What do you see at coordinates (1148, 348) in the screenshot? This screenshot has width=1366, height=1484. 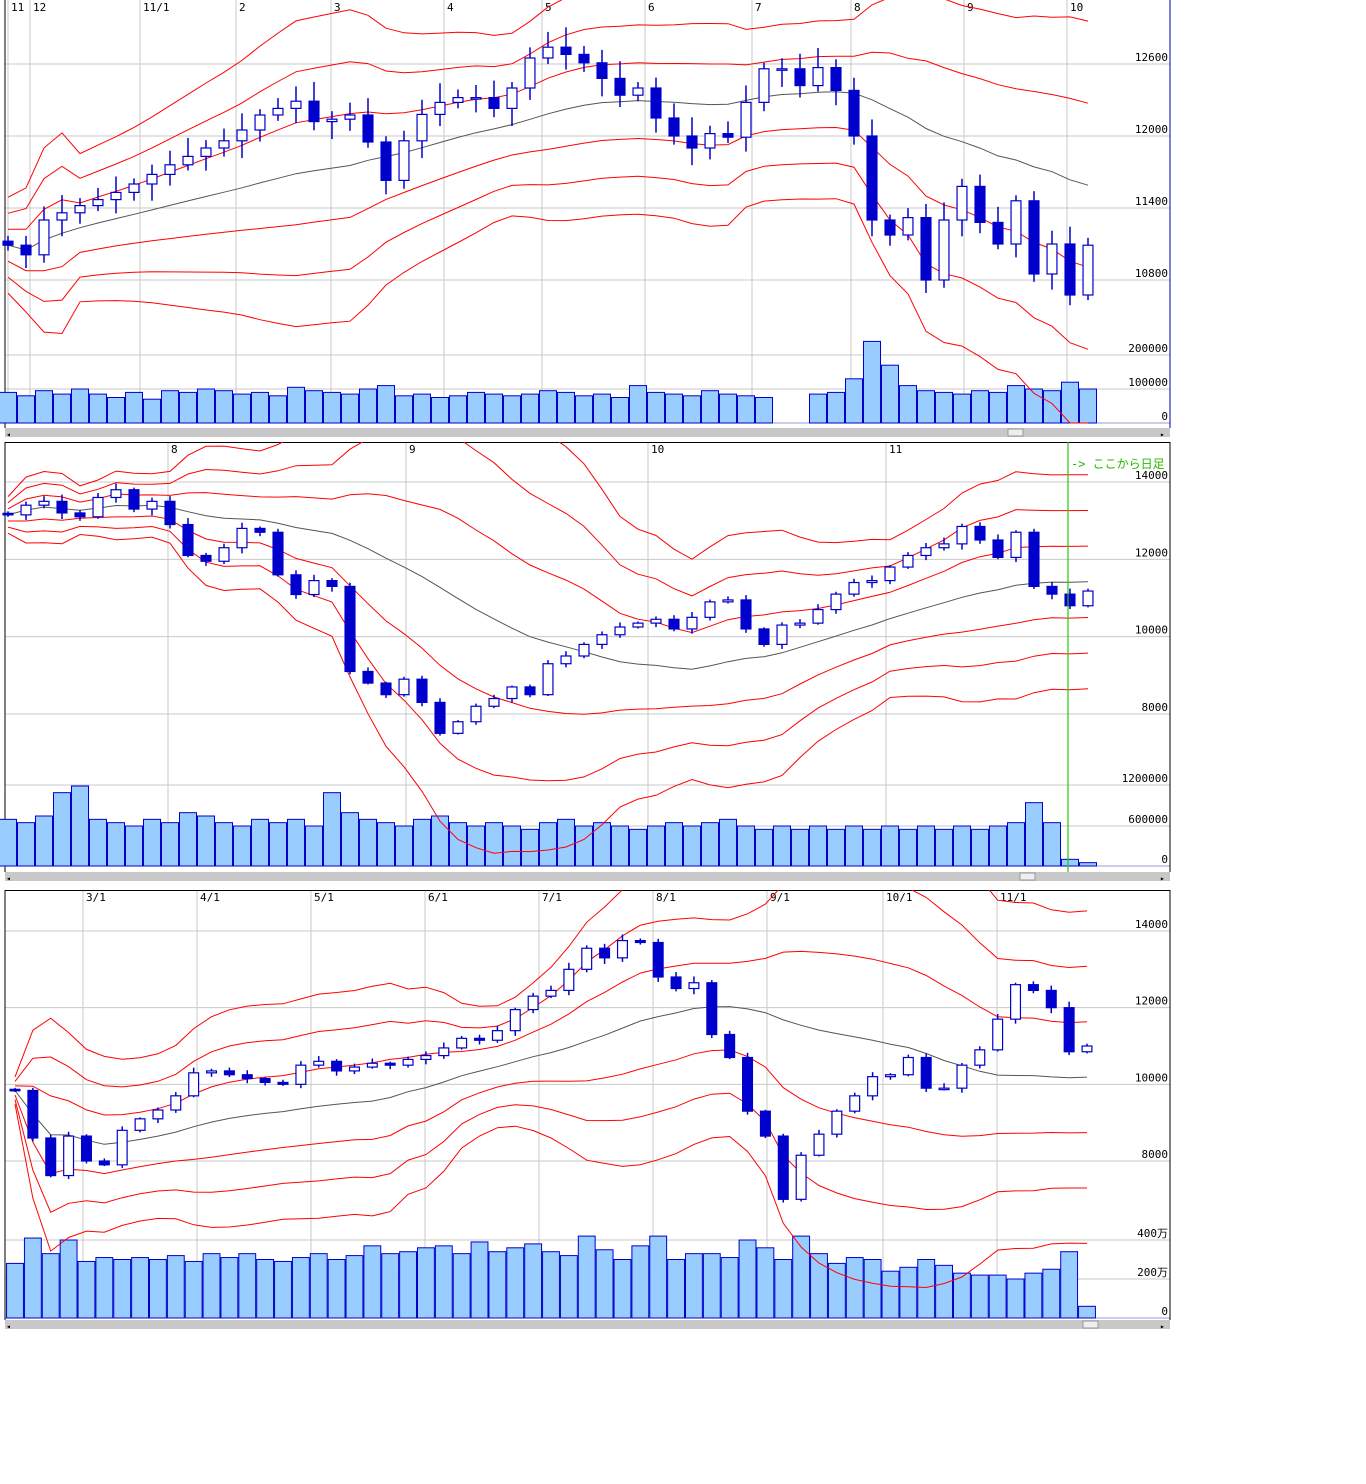 I see `volume-tick-label: 200000` at bounding box center [1148, 348].